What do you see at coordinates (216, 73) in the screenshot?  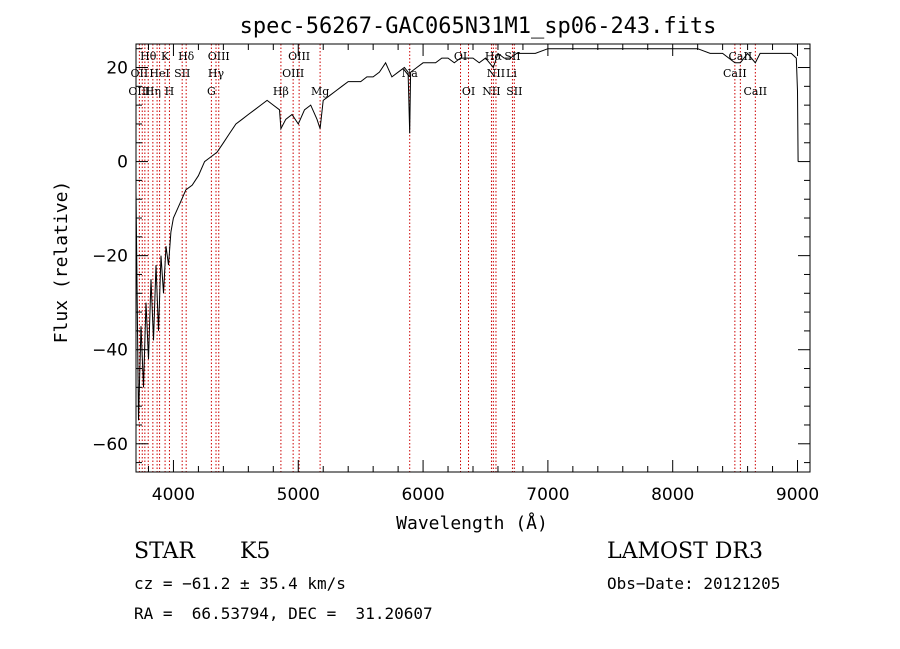 I see `spectral-line-label: Hγ` at bounding box center [216, 73].